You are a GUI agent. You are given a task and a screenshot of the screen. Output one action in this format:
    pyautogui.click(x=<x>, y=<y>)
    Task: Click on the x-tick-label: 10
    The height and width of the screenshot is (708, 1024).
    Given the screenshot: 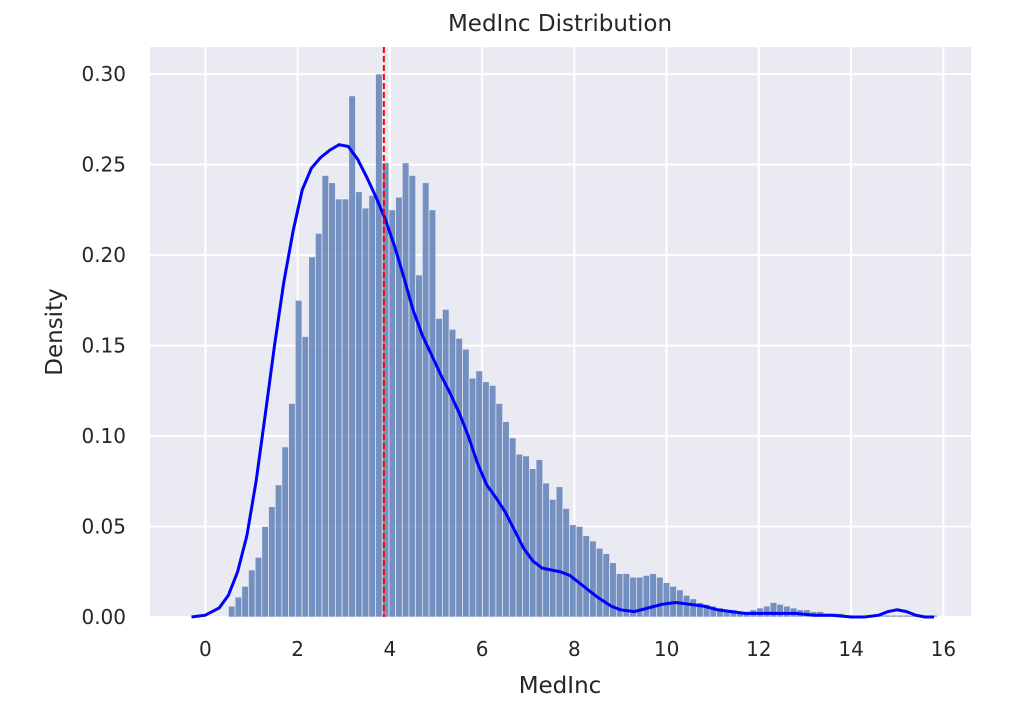 What is the action you would take?
    pyautogui.click(x=666, y=649)
    